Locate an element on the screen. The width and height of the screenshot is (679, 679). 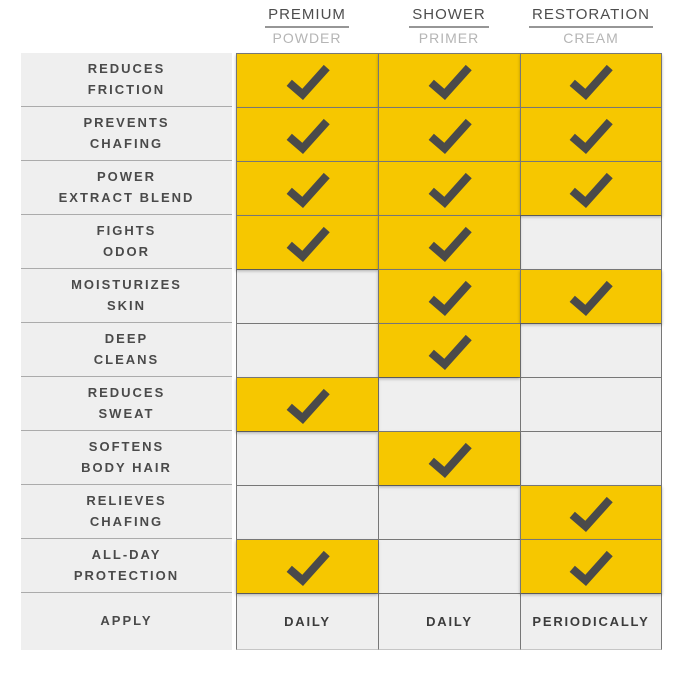
feature-row: REDUCES FRICTION is located at coordinates (341, 80).